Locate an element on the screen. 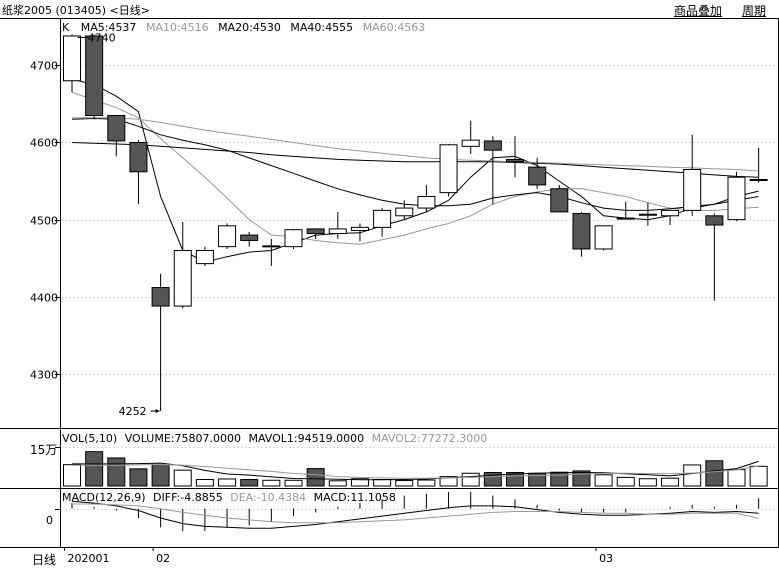 The height and width of the screenshot is (568, 779). macd-label: MACD(12,26,9) is located at coordinates (104, 497).